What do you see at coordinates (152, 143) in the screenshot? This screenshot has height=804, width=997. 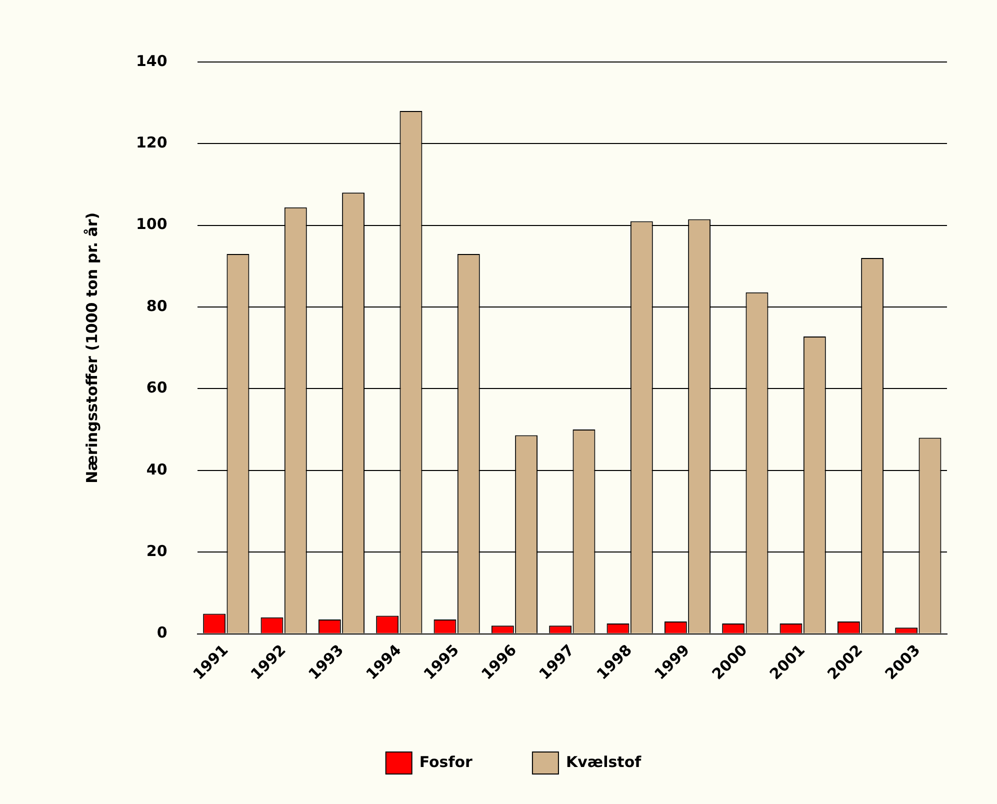 I see `y-tick-label: 120` at bounding box center [152, 143].